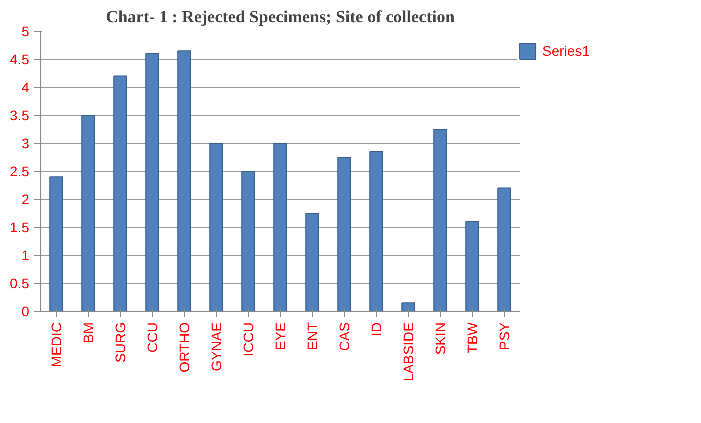  What do you see at coordinates (26, 312) in the screenshot?
I see `y-tick-label: 0` at bounding box center [26, 312].